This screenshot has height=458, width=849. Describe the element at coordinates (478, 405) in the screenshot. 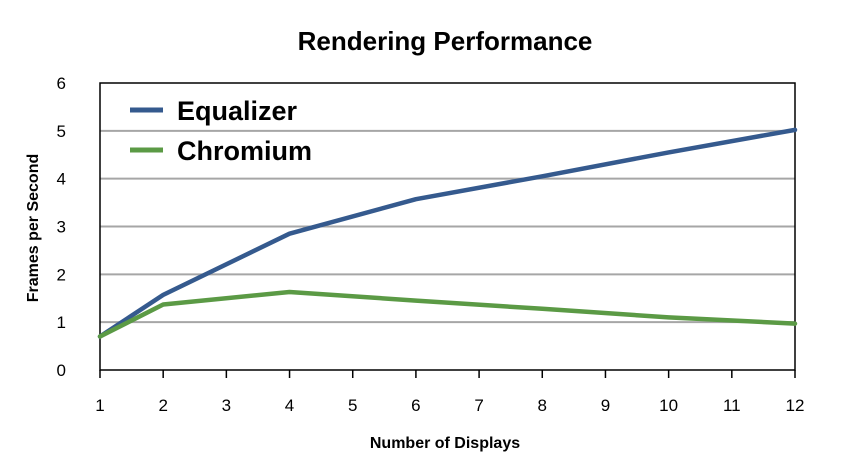

I see `x-tick-label-7: 7` at that location.